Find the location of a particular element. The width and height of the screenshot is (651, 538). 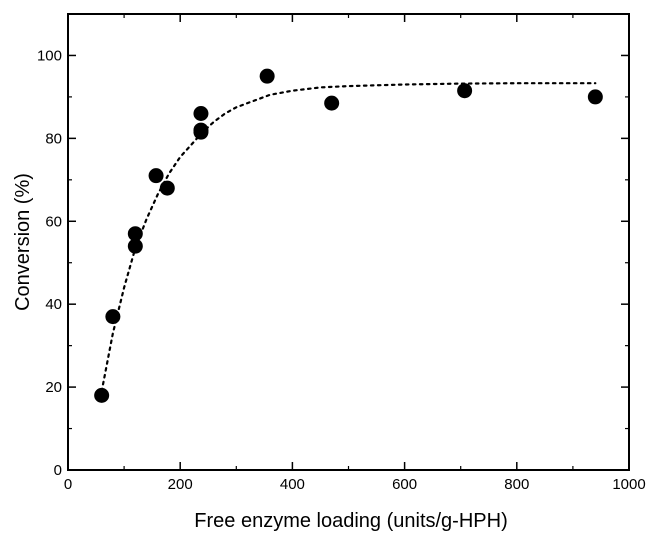

x-tick-label: 600 is located at coordinates (404, 484).